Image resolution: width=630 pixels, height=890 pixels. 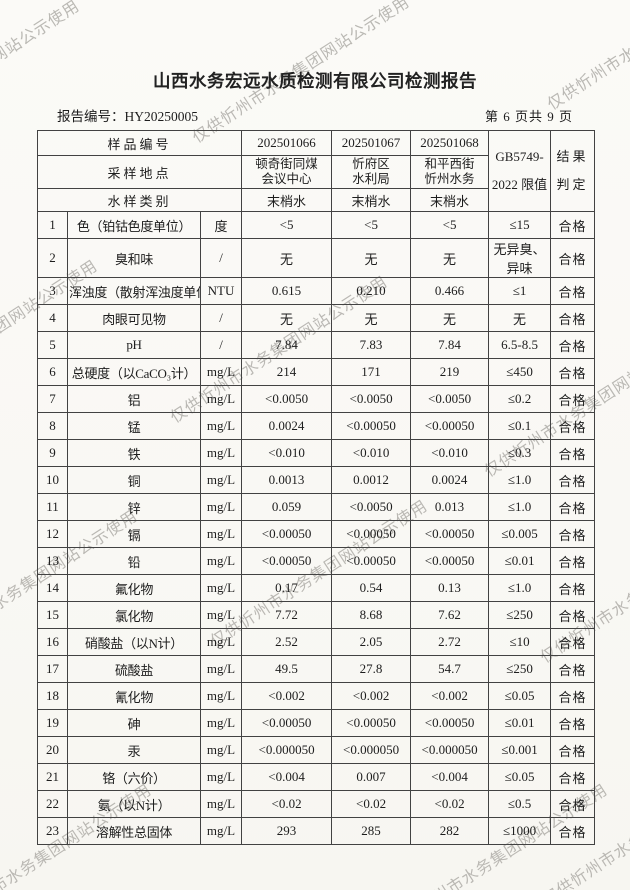 I want to click on limit-value-cell: ≤0.001, so click(x=520, y=750).